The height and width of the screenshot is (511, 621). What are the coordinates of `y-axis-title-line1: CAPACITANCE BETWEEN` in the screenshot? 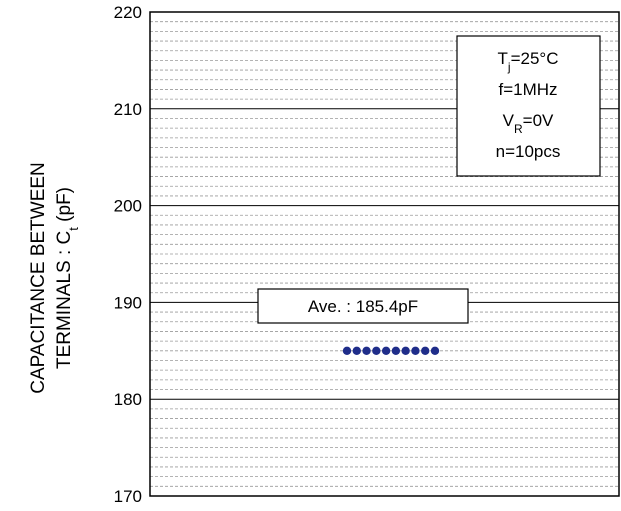 It's located at (38, 278).